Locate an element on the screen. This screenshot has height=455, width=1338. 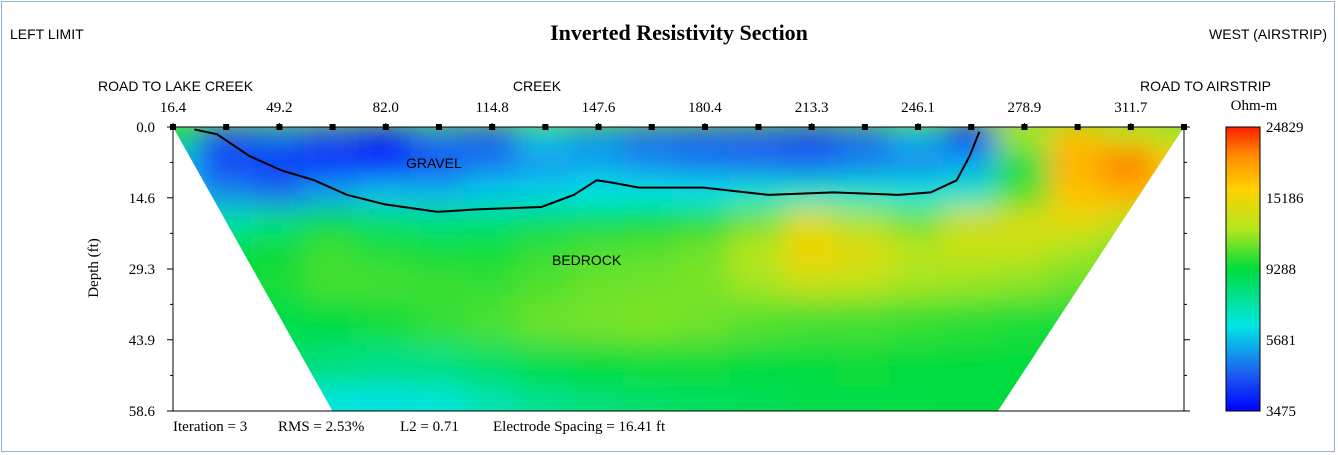
gravel-label: GRAVEL is located at coordinates (434, 163).